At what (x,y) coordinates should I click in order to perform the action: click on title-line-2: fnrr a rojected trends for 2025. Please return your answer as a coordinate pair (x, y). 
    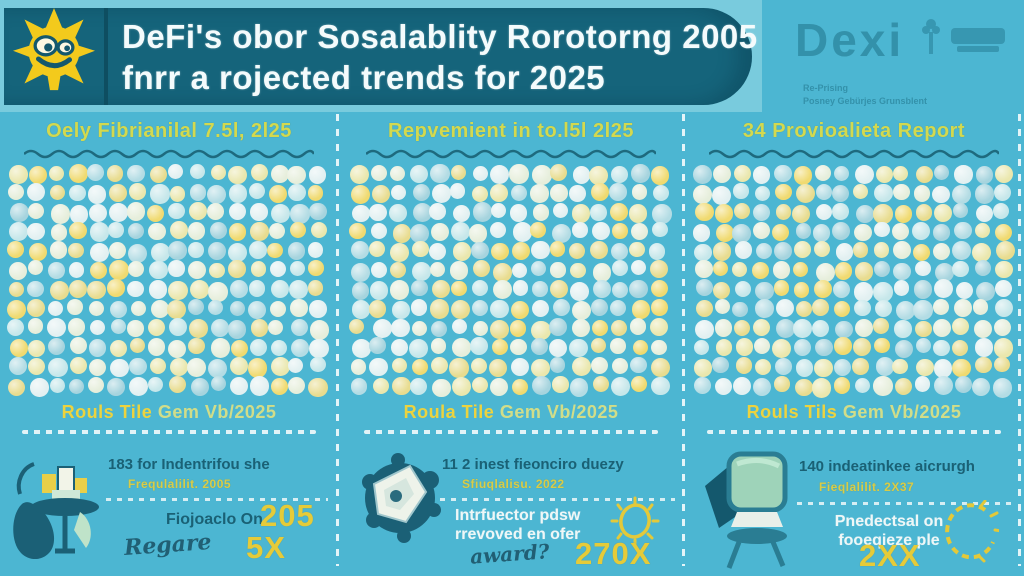
    Looking at the image, I should click on (364, 77).